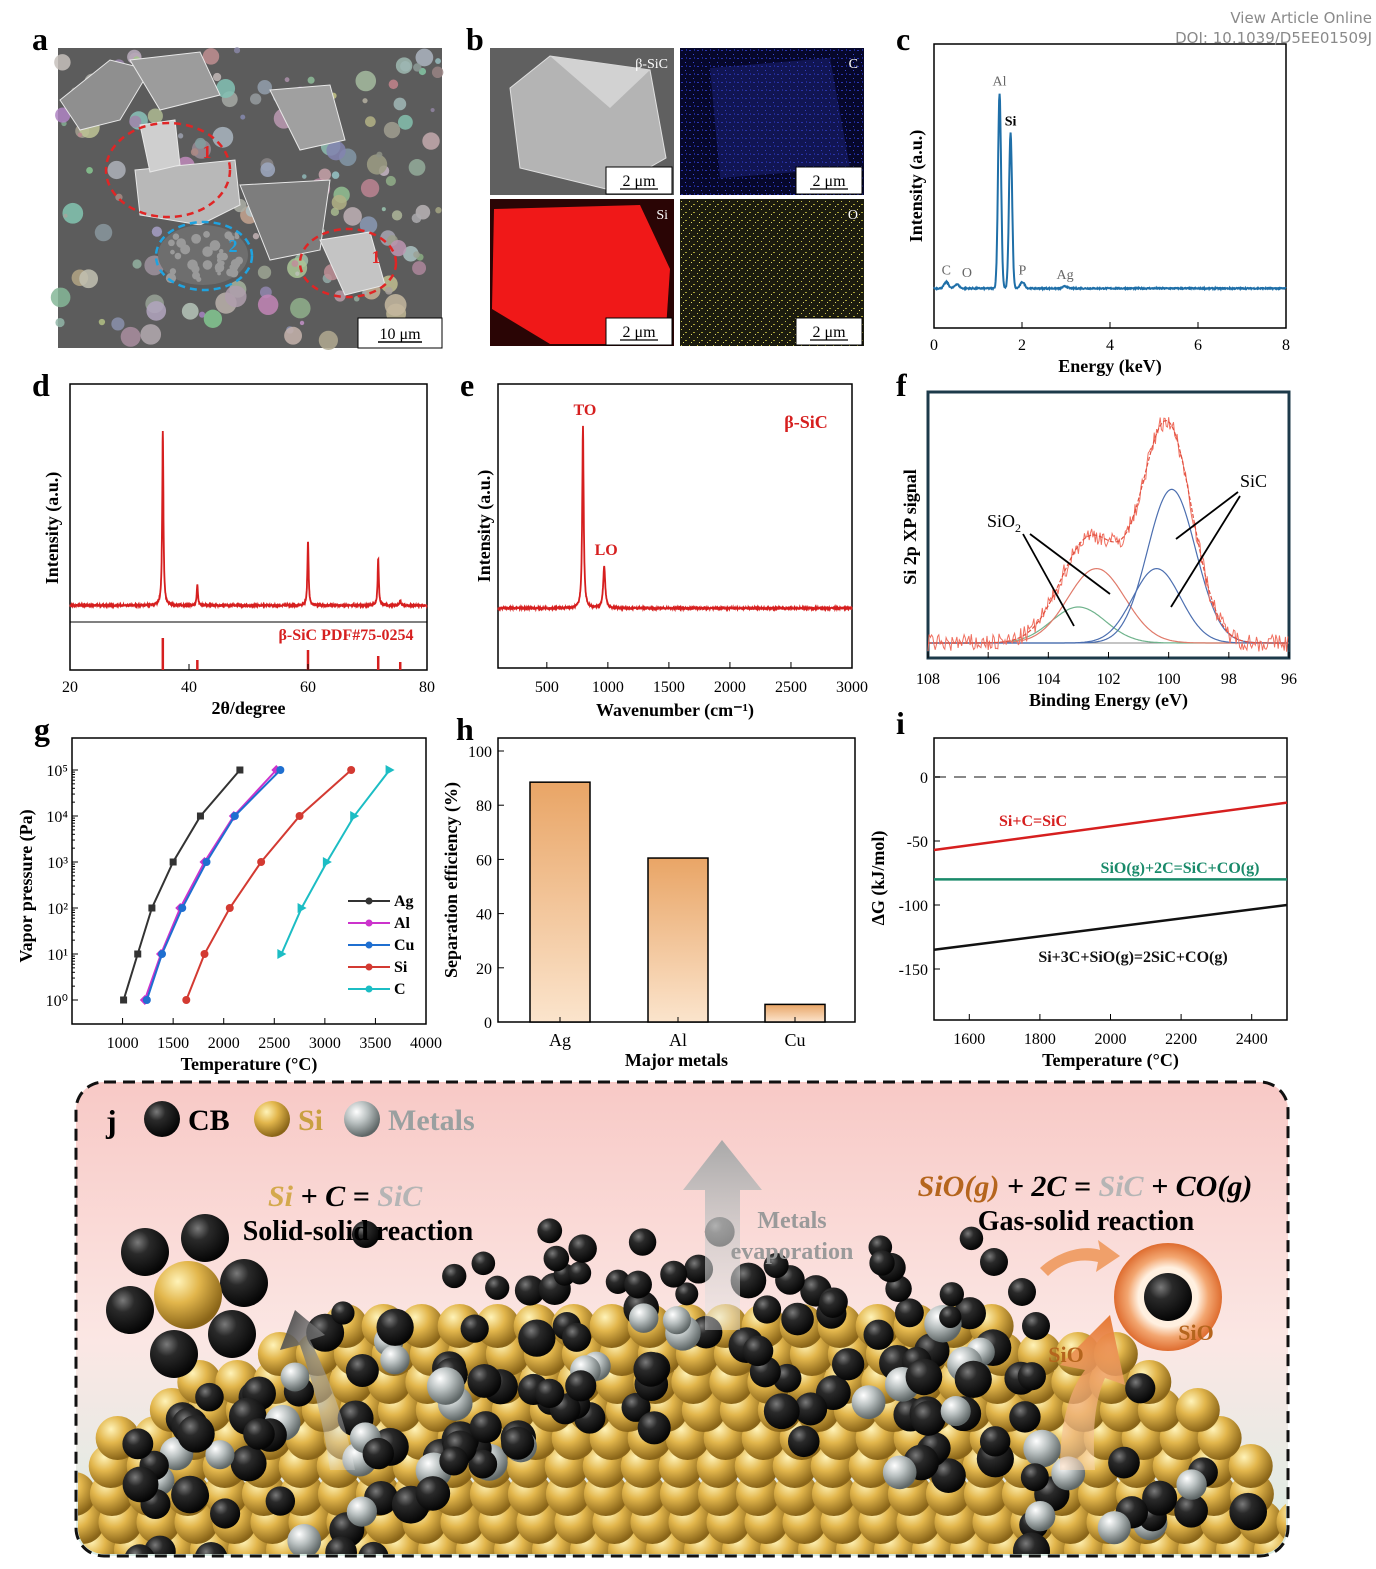 Image resolution: width=1376 pixels, height=1569 pixels. Describe the element at coordinates (988, 679) in the screenshot. I see `x-tick-label: 106` at that location.